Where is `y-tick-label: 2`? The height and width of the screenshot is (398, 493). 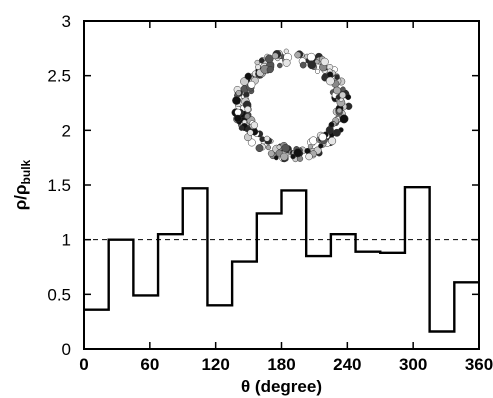
y-tick-label: 2 is located at coordinates (66, 130).